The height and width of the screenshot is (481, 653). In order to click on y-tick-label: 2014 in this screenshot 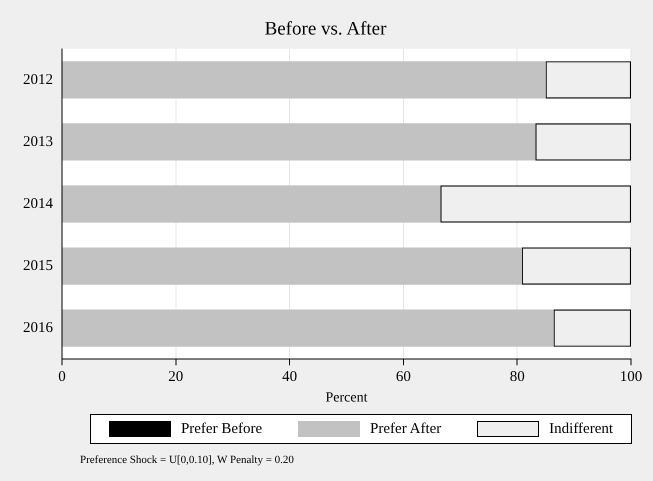, I will do `click(38, 204)`.